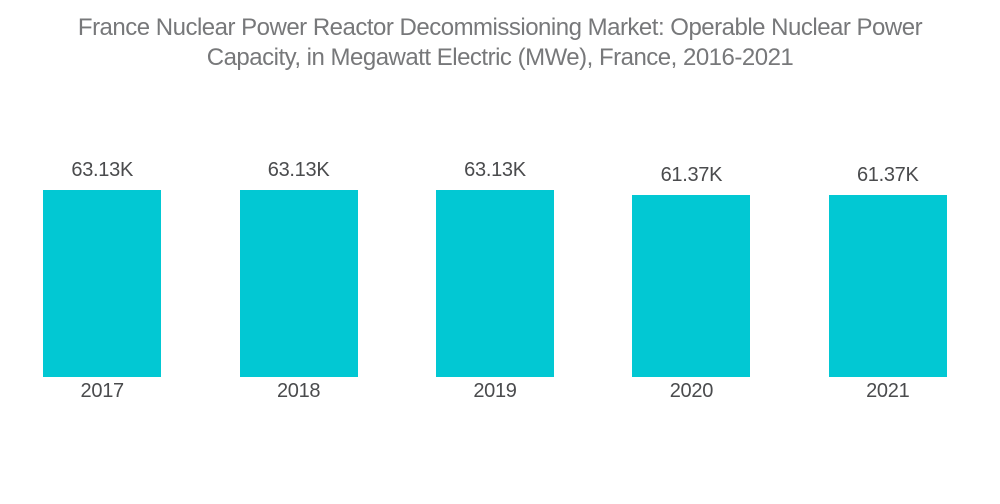 Image resolution: width=1000 pixels, height=504 pixels. Describe the element at coordinates (298, 283) in the screenshot. I see `bar-2018` at that location.